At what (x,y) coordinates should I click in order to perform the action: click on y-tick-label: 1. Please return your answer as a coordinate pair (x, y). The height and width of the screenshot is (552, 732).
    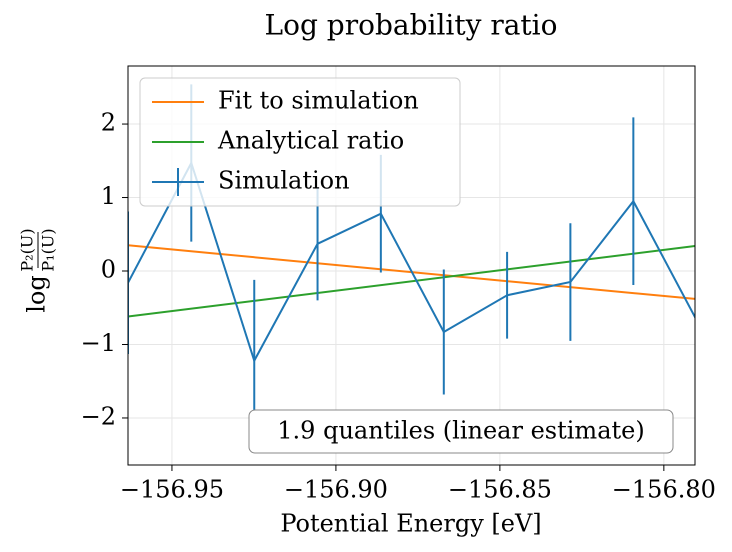
    Looking at the image, I should click on (108, 196).